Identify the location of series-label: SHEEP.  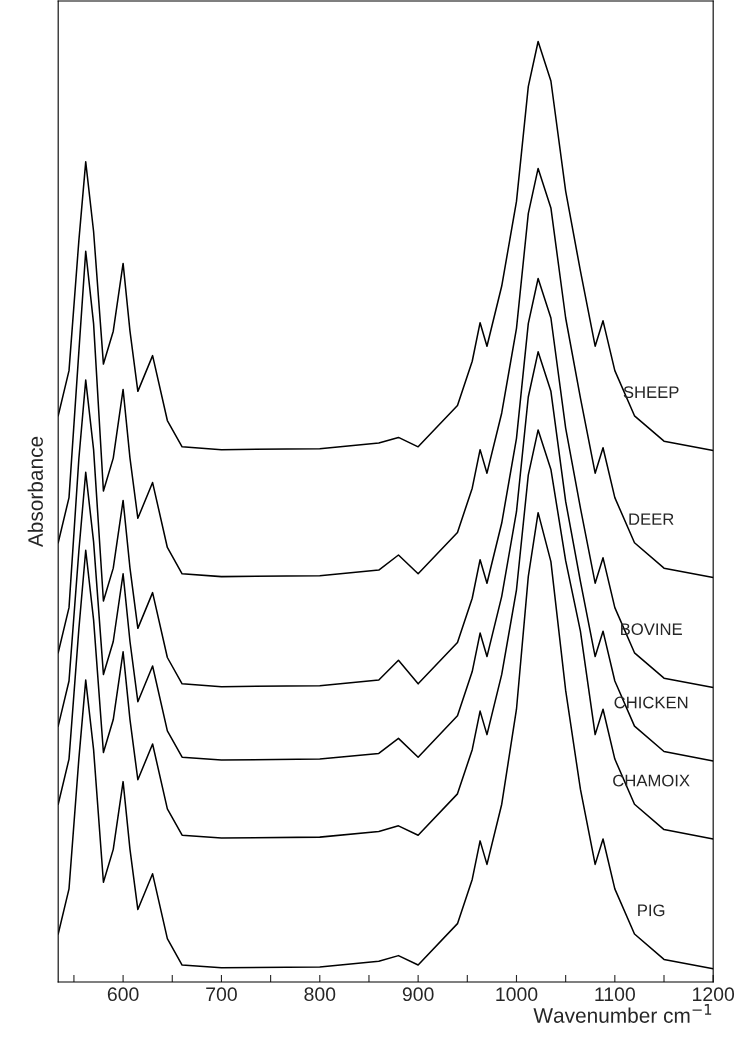
(651, 392).